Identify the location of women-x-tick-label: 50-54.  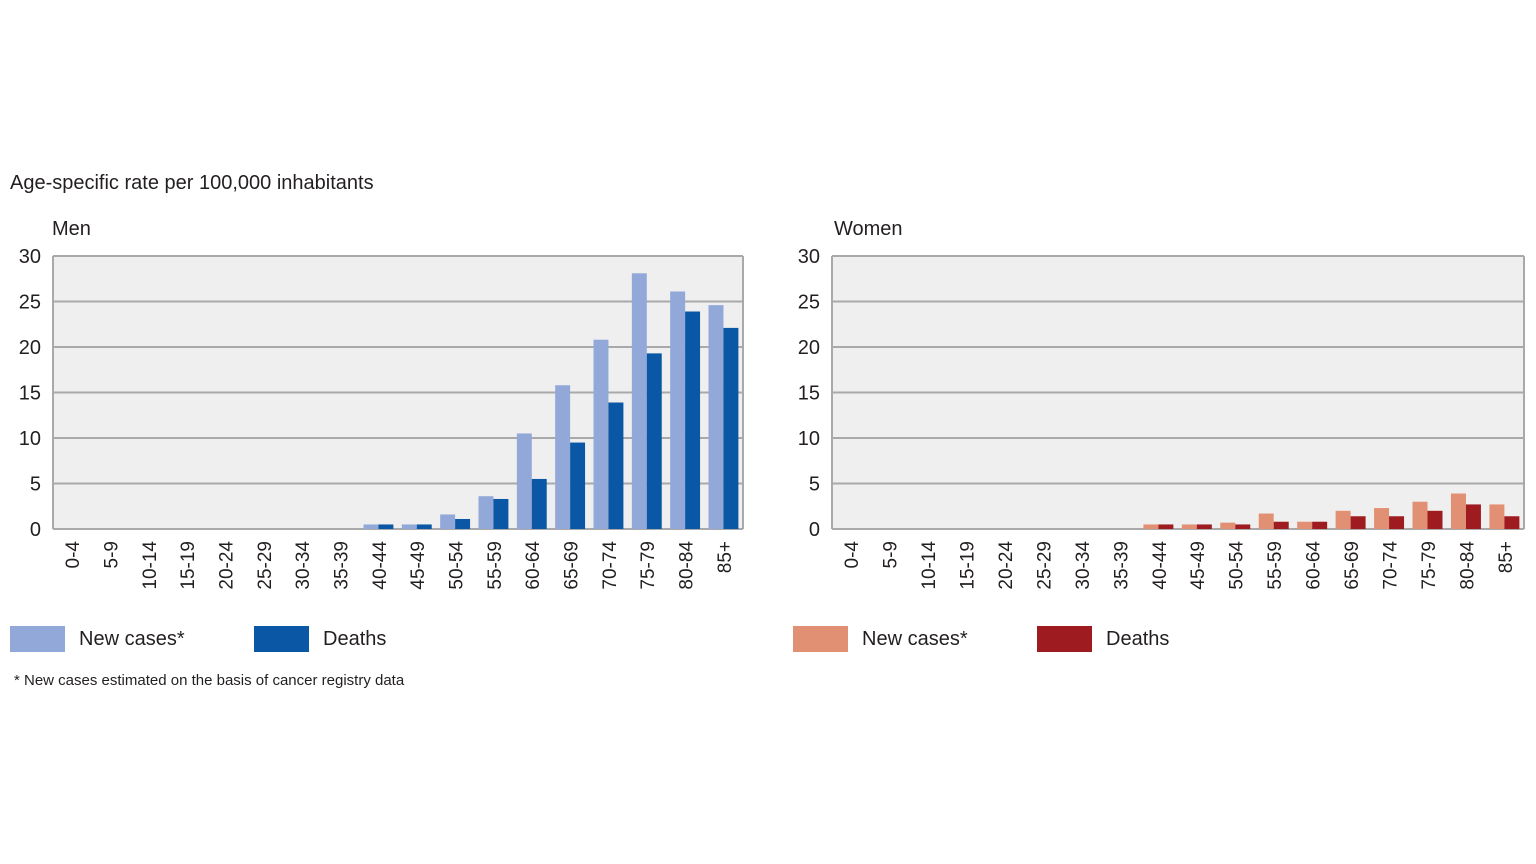
(1237, 565).